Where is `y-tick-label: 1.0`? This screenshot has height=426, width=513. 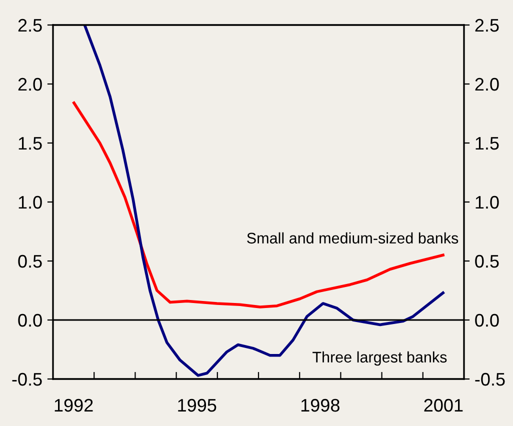
y-tick-label: 1.0 is located at coordinates (30, 202).